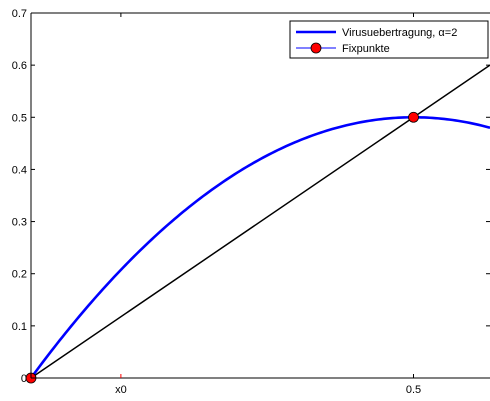 Image resolution: width=490 pixels, height=401 pixels. I want to click on y-tick-label-3: 0.3, so click(19, 223).